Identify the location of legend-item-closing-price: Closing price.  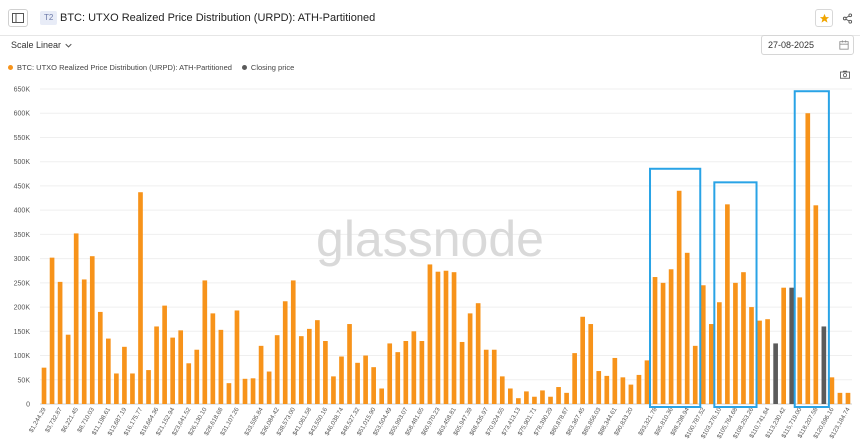
(267, 67).